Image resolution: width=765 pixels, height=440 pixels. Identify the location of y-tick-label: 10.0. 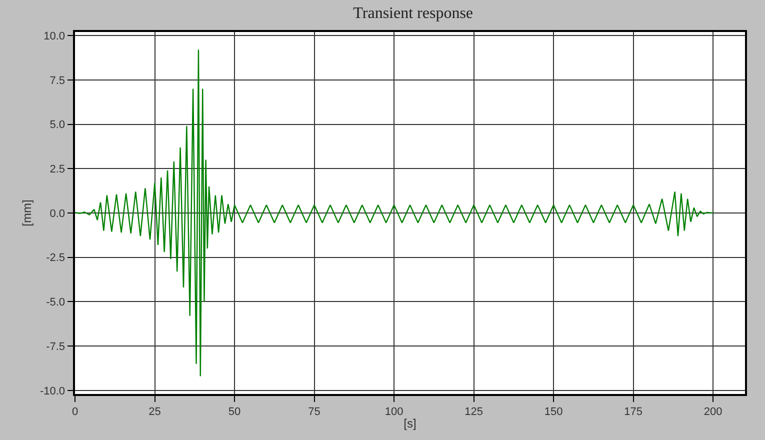
(55, 36).